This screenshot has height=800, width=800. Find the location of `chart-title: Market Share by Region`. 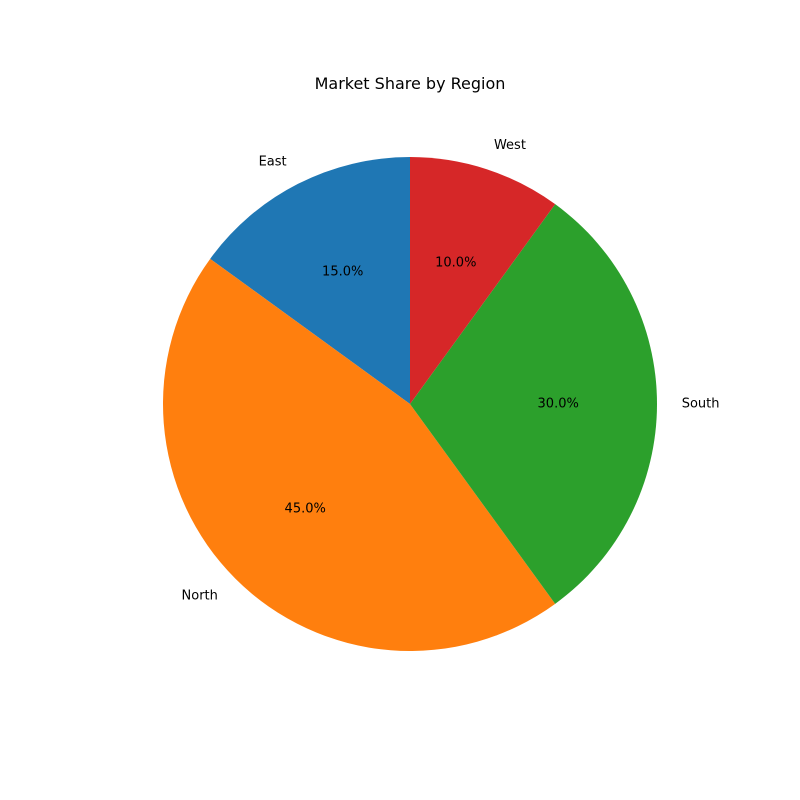

chart-title: Market Share by Region is located at coordinates (410, 83).